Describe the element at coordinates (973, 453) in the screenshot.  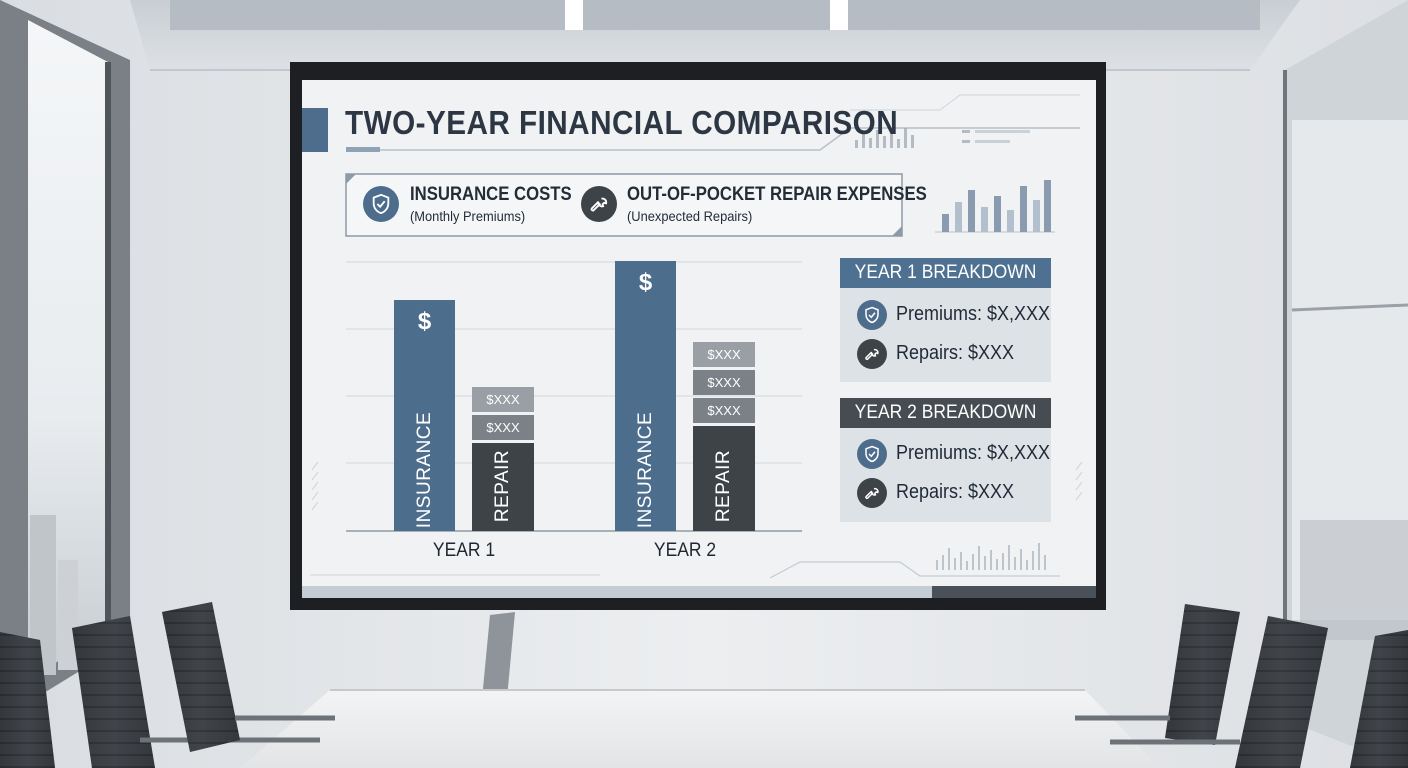
I see `year2-premiums: Premiums: $X,XXX` at that location.